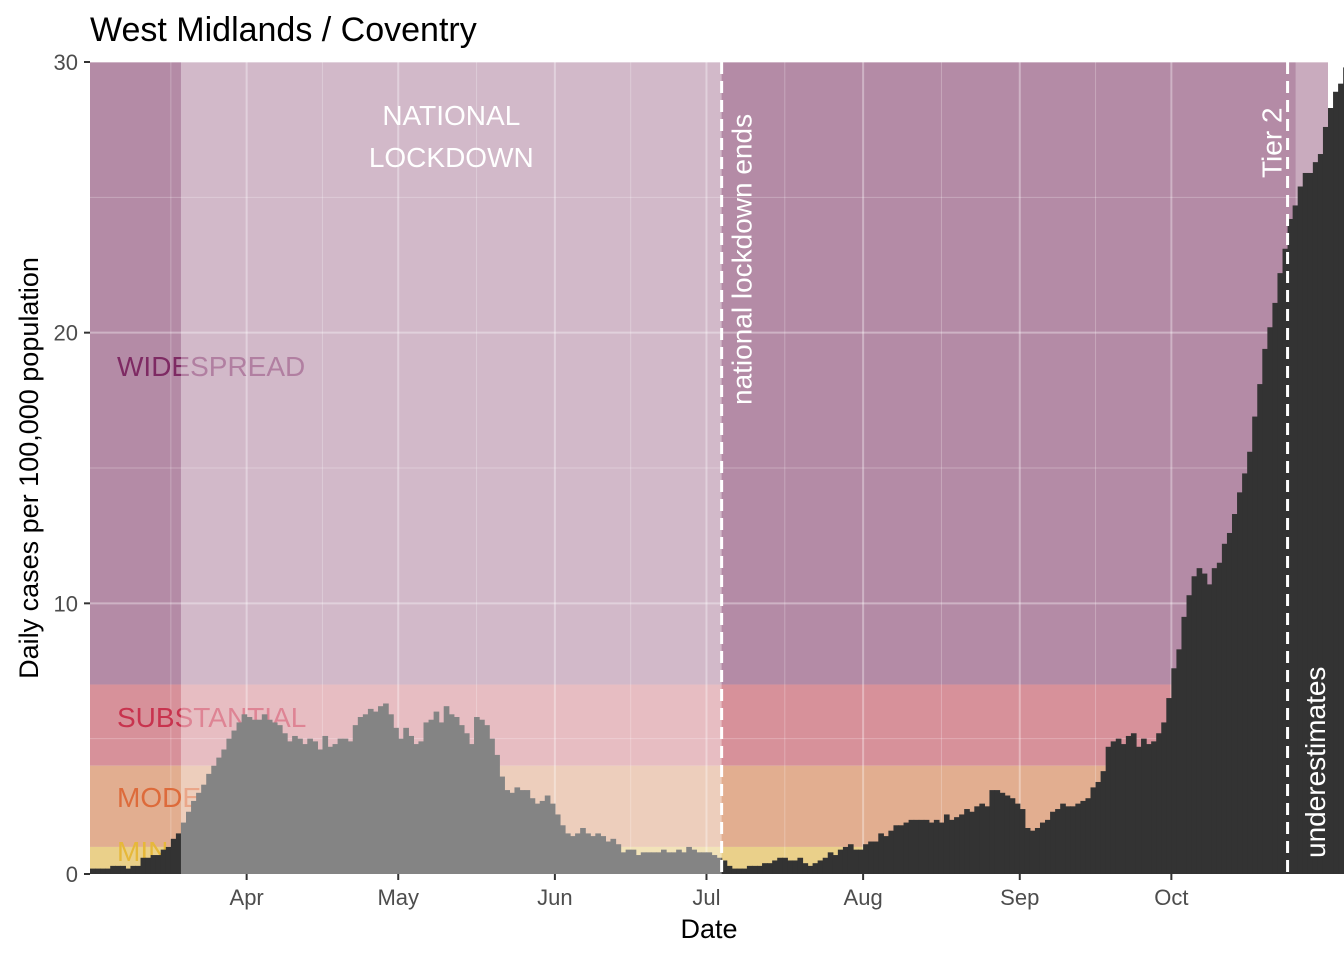 This screenshot has width=1344, height=960. Describe the element at coordinates (66, 603) in the screenshot. I see `y-tick-label: 10` at that location.